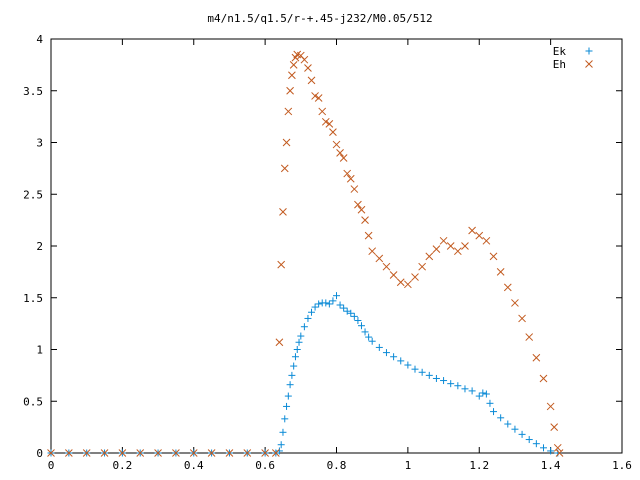  Describe the element at coordinates (122, 465) in the screenshot. I see `x-tick-label: 0.2` at that location.